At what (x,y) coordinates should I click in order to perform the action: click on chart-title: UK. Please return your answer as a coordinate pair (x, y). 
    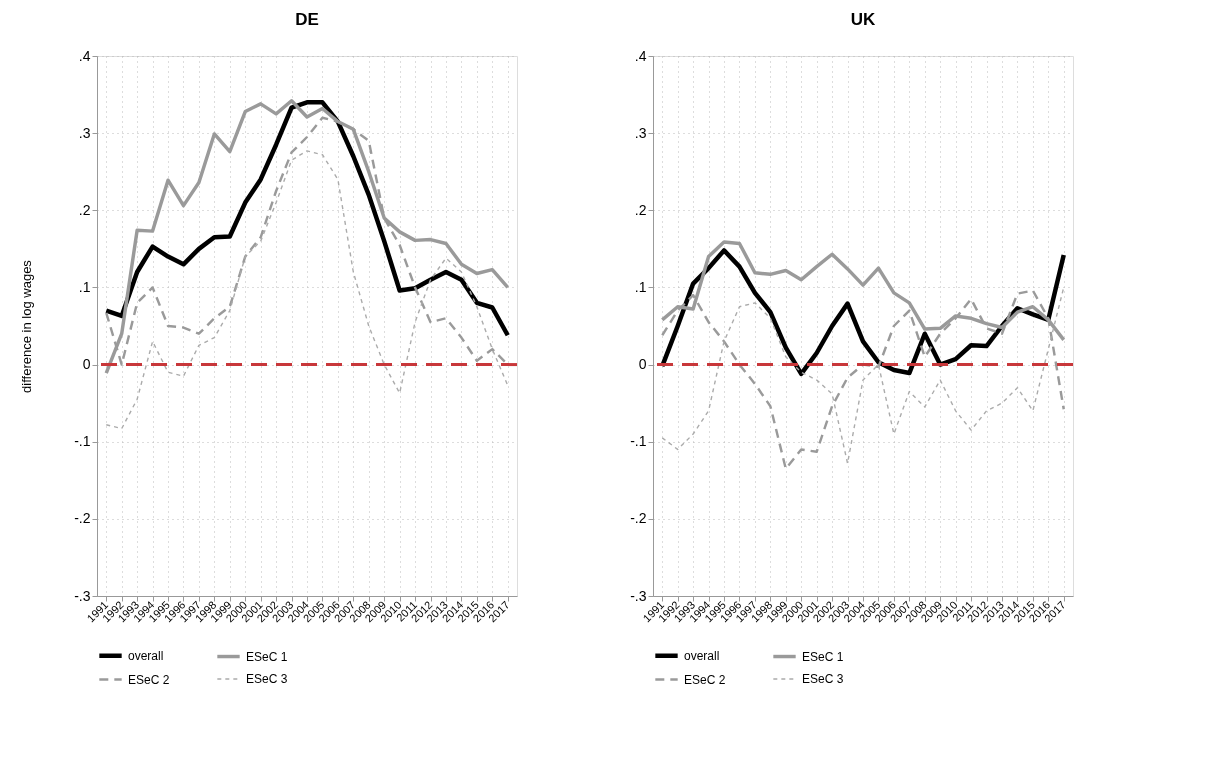
    Looking at the image, I should click on (863, 19).